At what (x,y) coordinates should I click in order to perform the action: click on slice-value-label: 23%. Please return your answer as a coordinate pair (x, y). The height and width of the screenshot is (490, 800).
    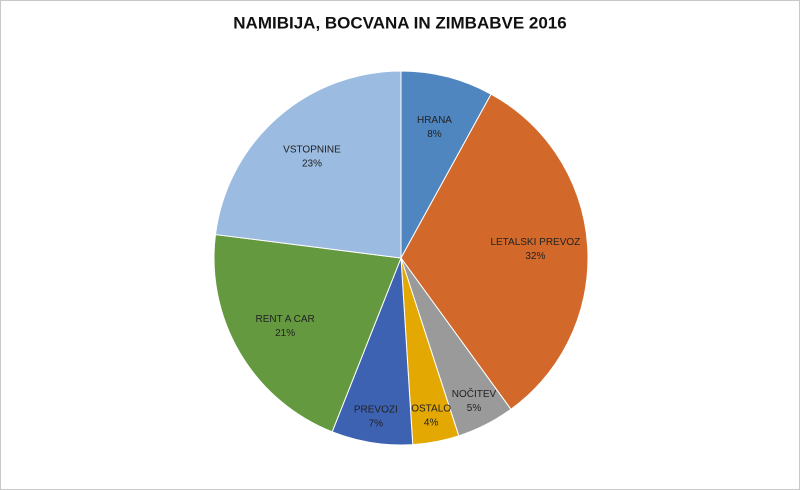
    Looking at the image, I should click on (312, 164).